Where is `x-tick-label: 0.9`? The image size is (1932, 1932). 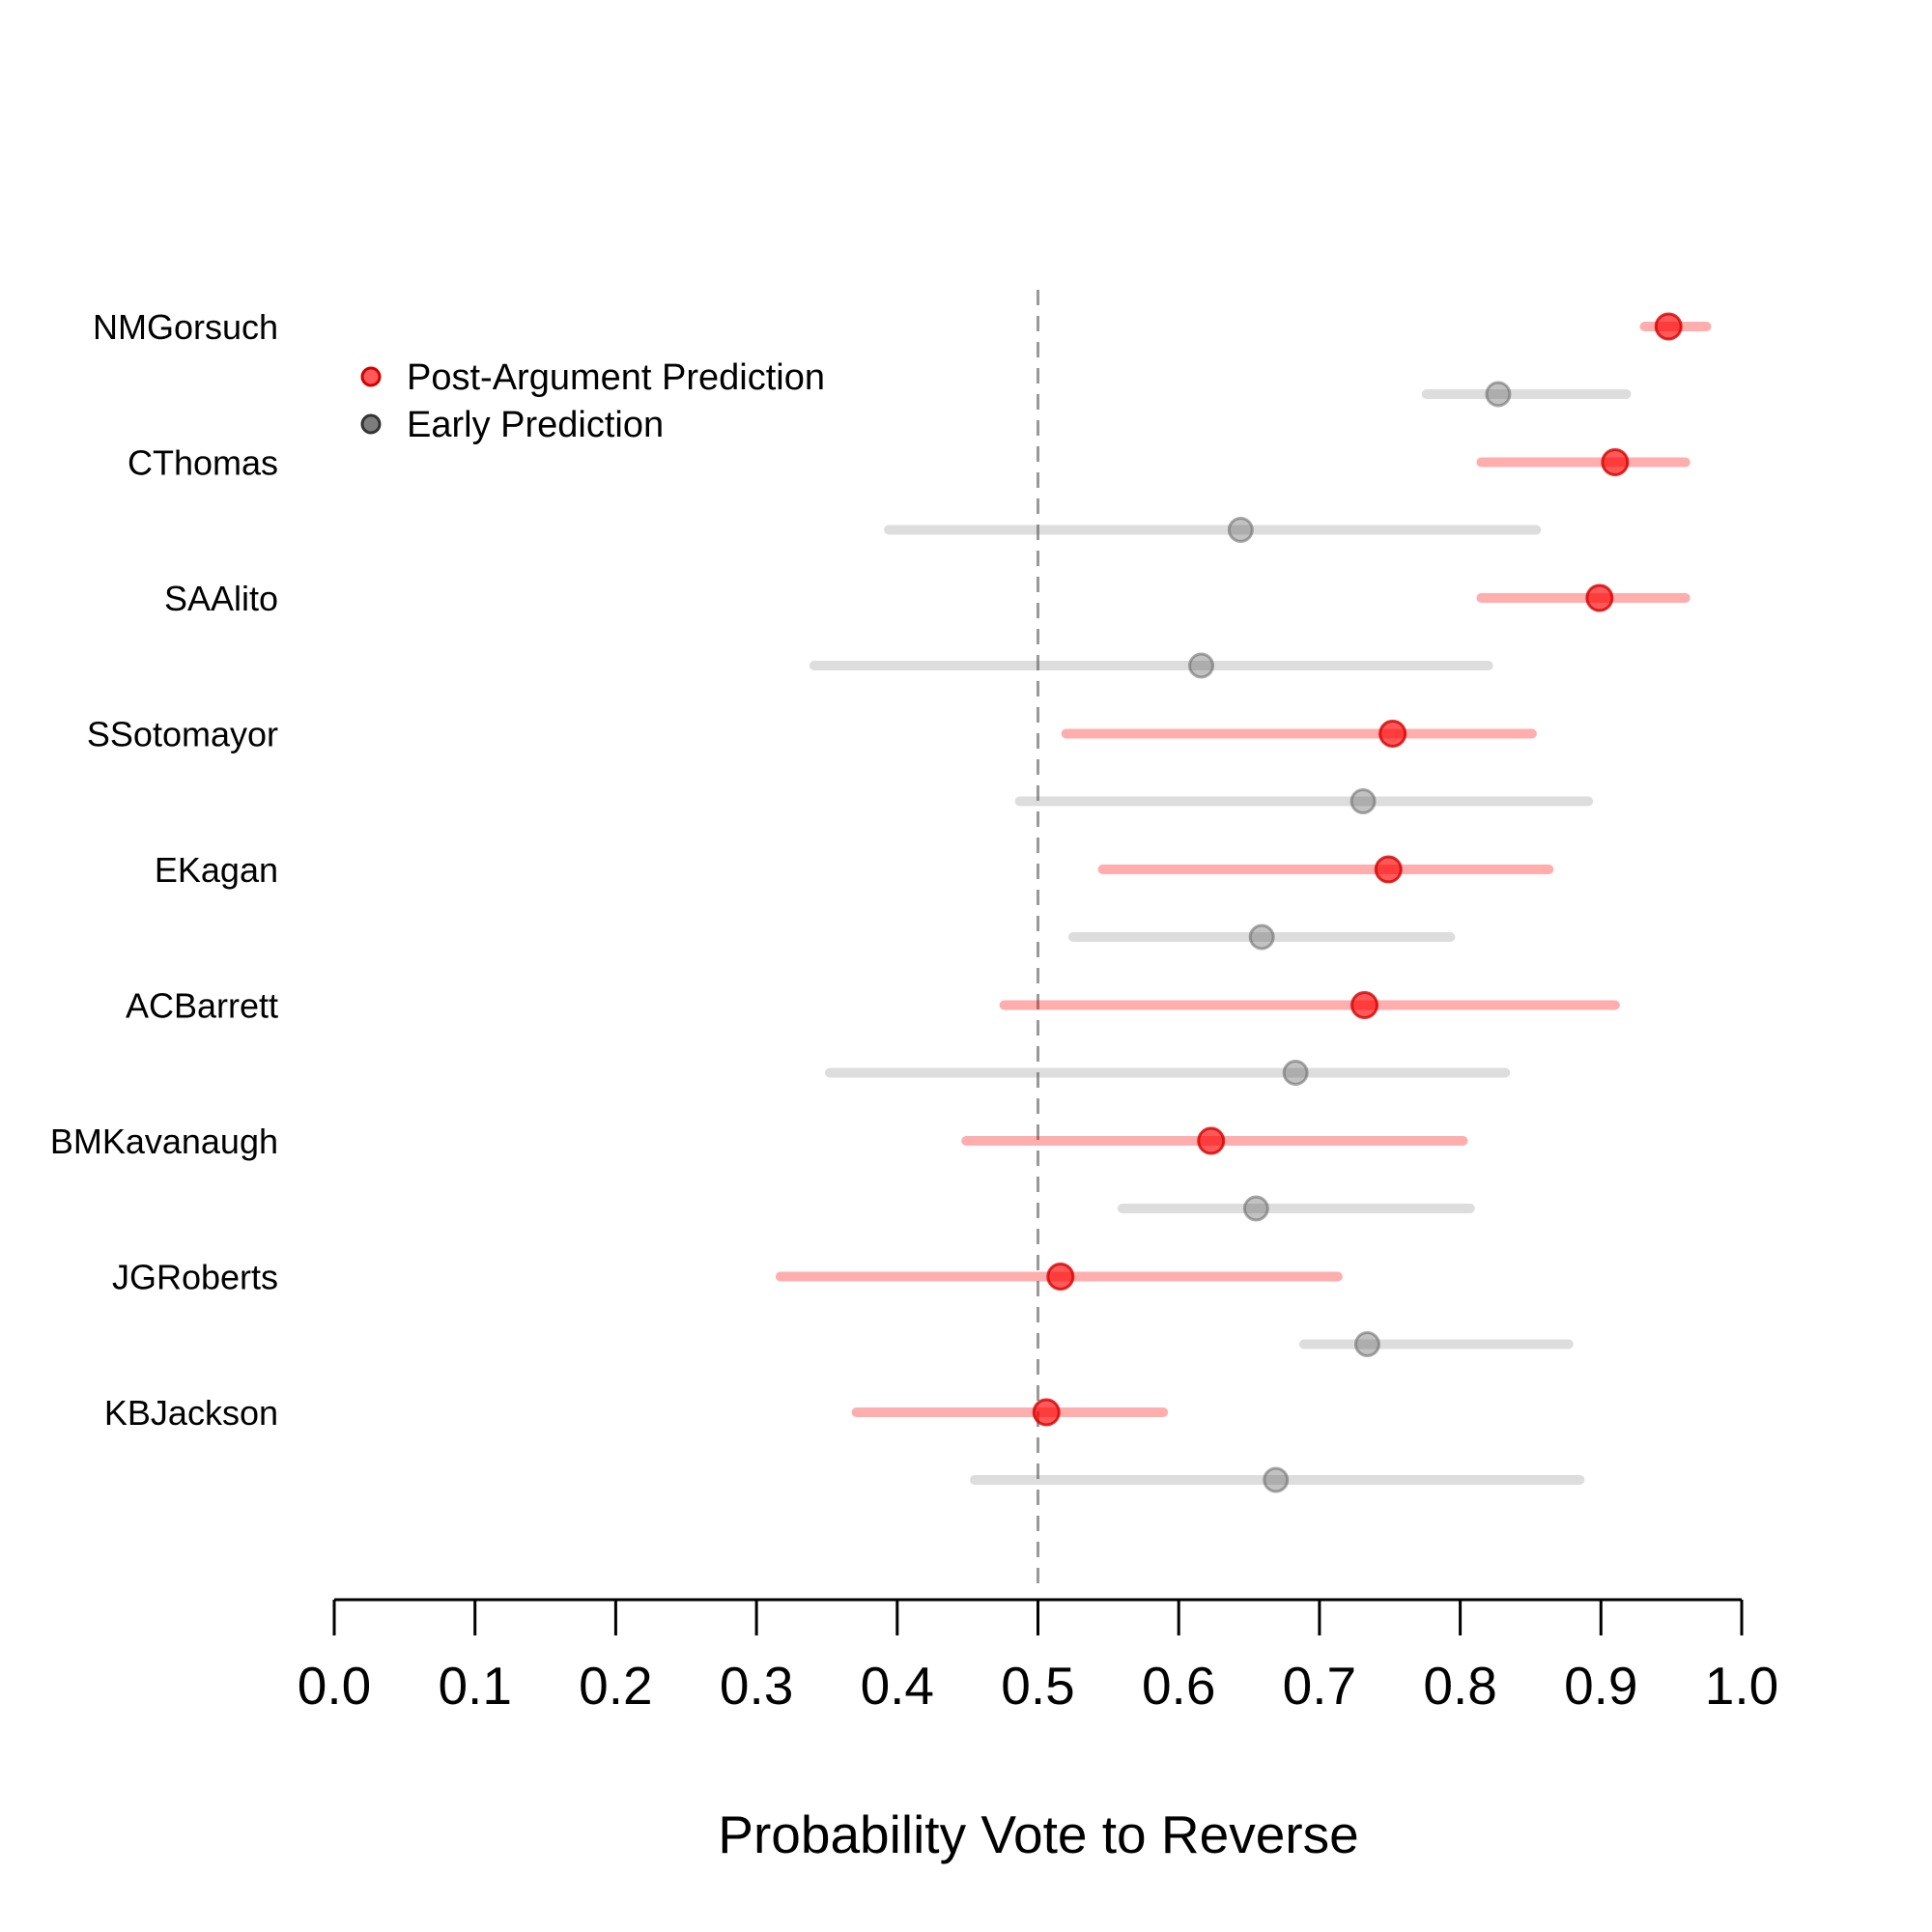 x-tick-label: 0.9 is located at coordinates (1600, 1686).